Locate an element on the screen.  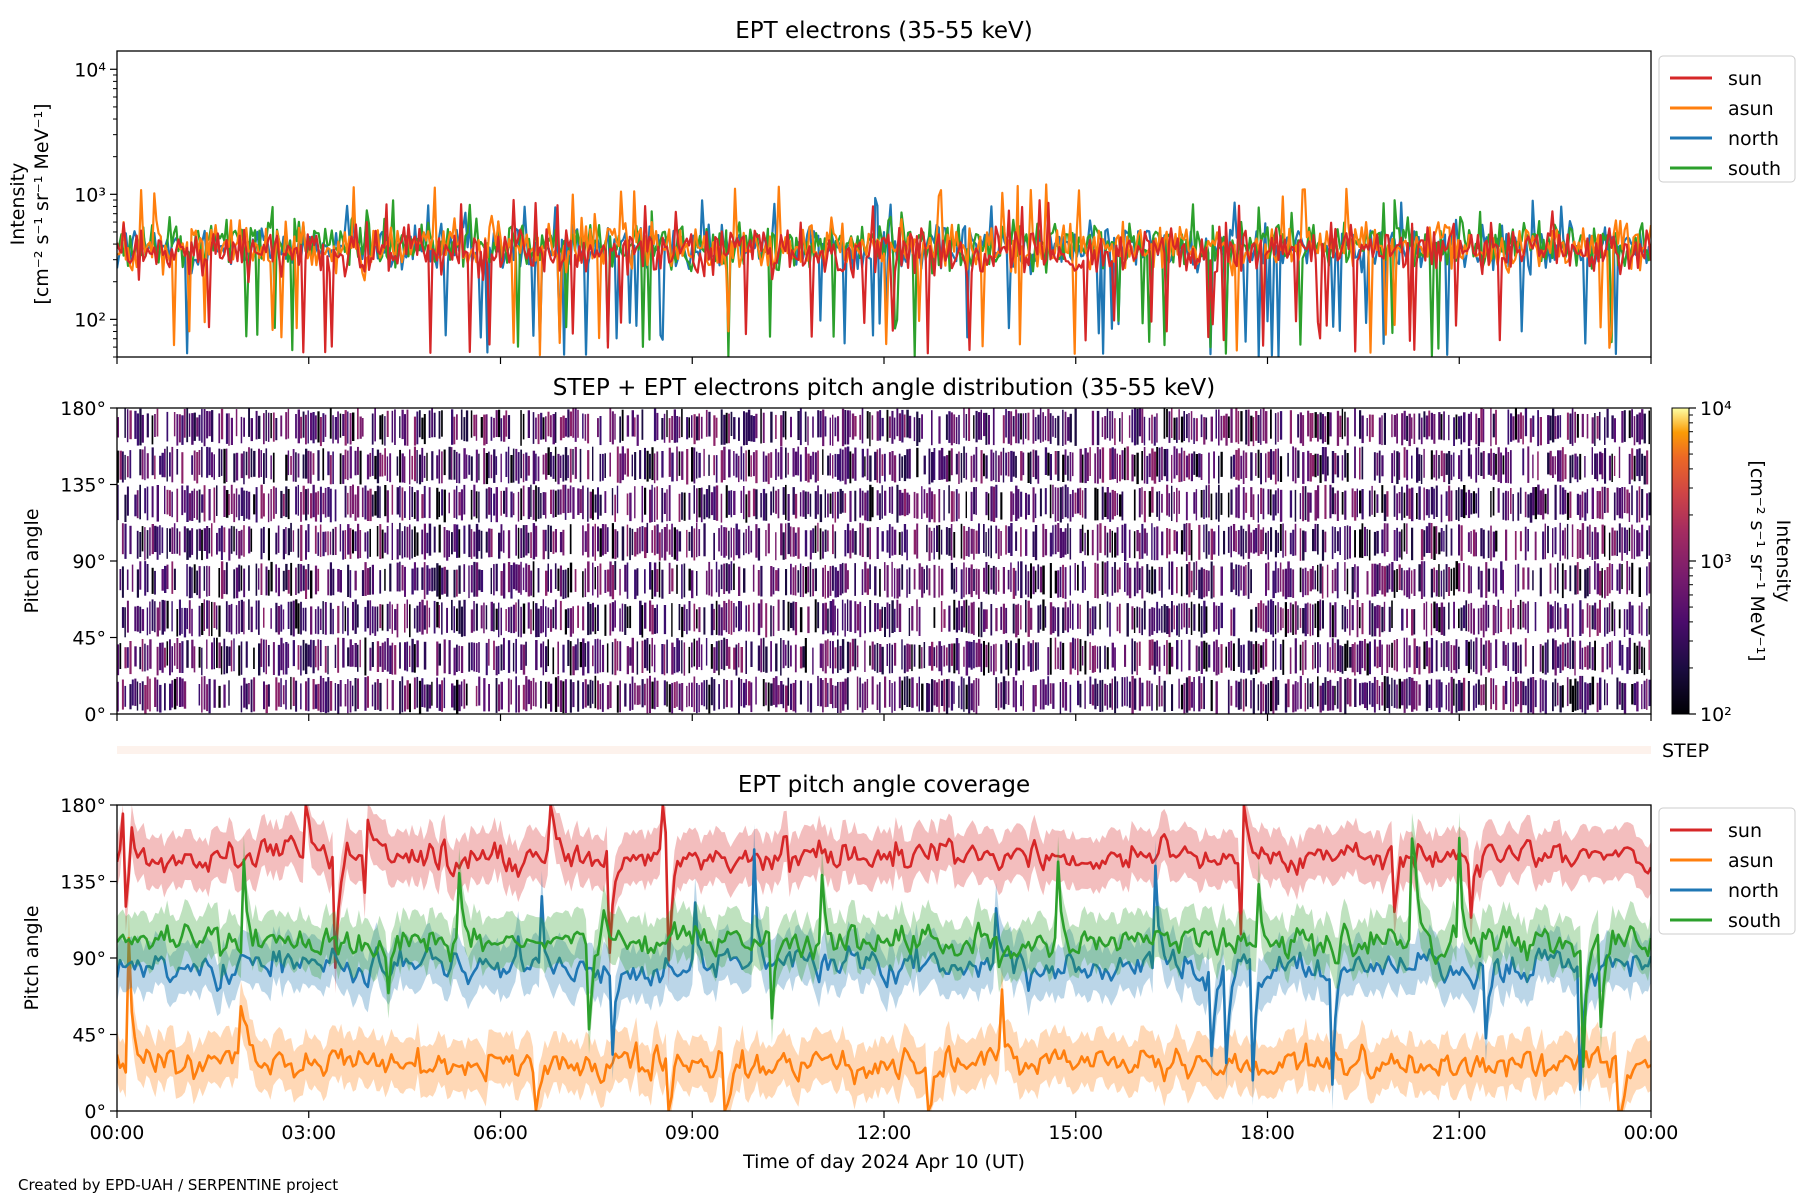
colorbar-tick-label: 10³ is located at coordinates (1716, 562).